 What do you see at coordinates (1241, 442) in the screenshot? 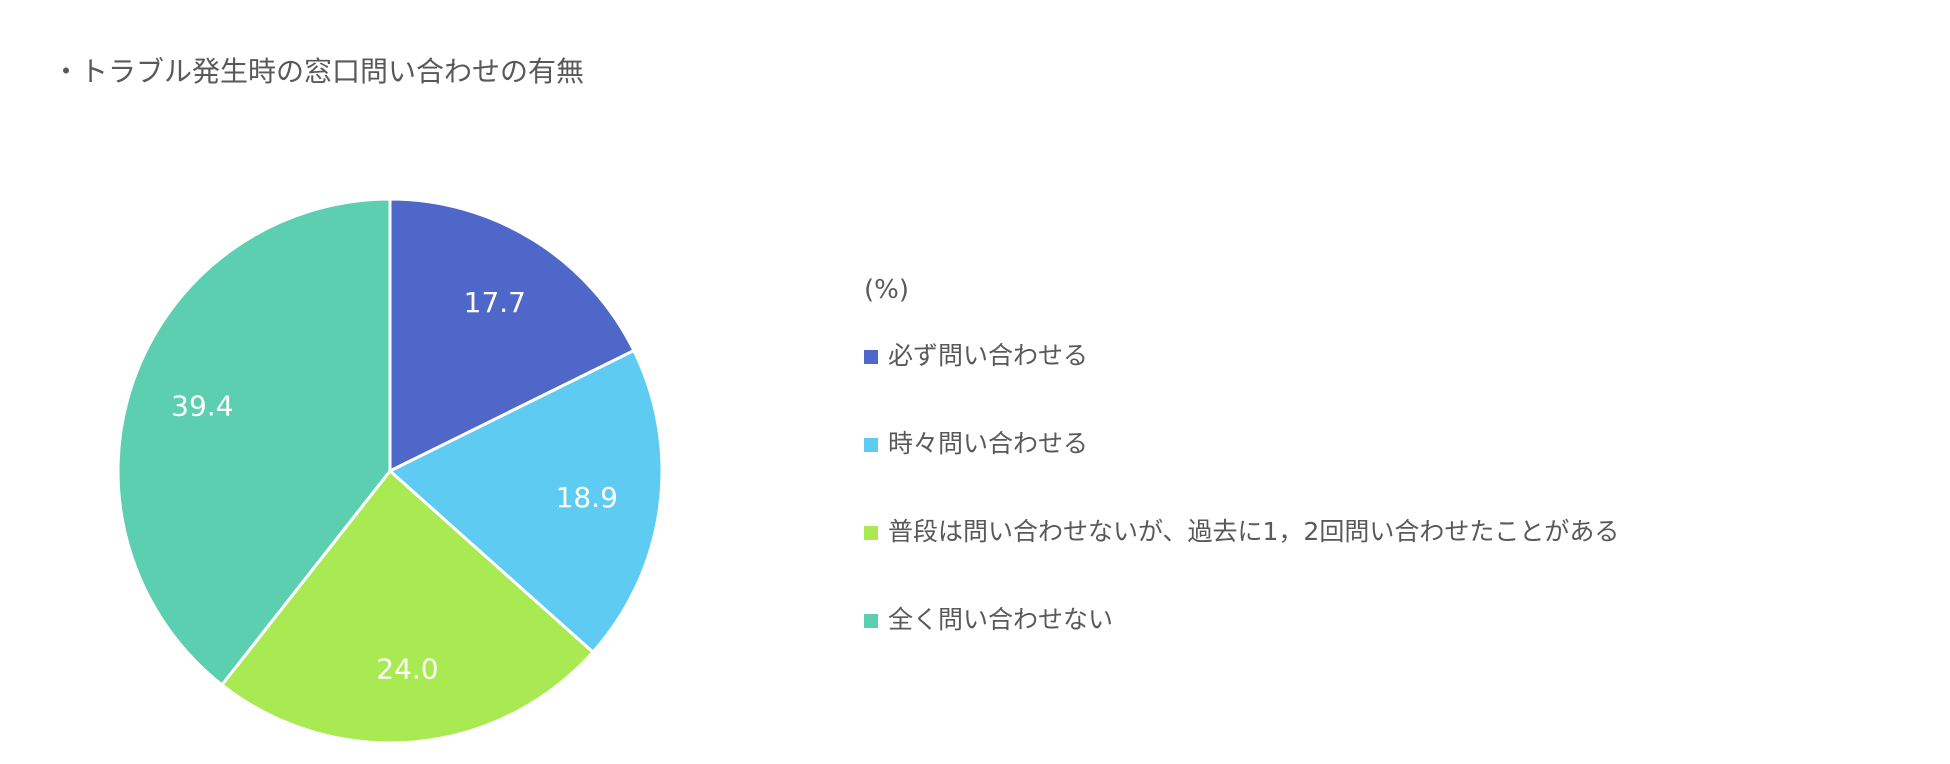
I see `legend-item-sometimes: 時々問い合わせる` at bounding box center [1241, 442].